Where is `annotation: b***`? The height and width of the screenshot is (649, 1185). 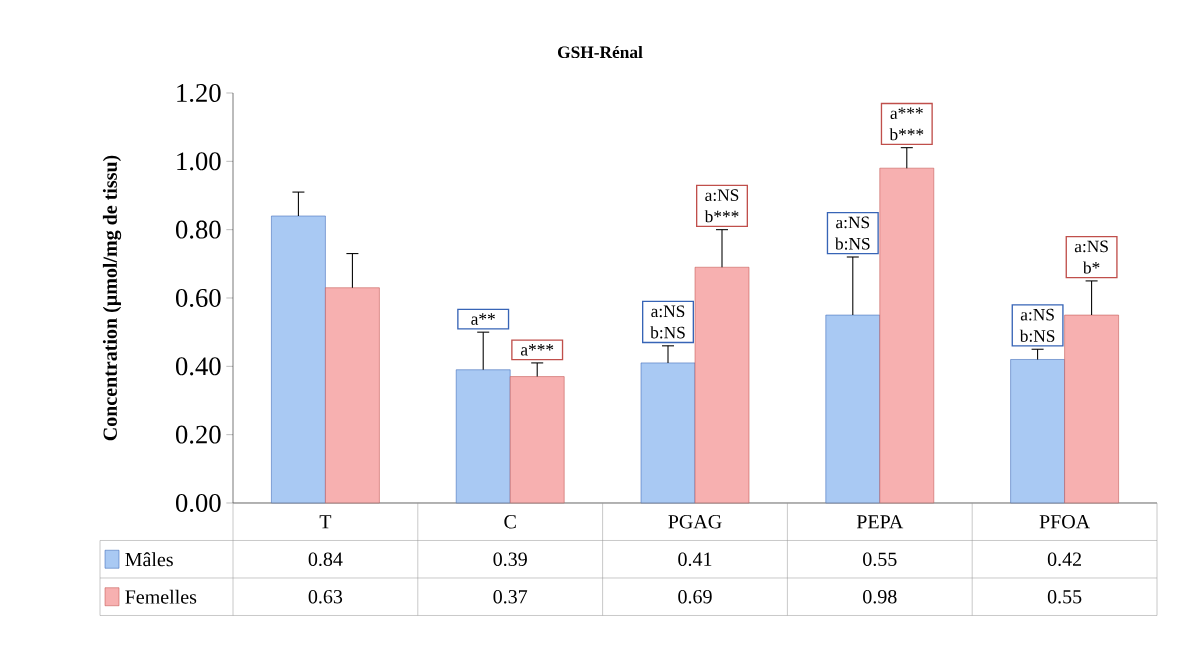 annotation: b*** is located at coordinates (906, 134).